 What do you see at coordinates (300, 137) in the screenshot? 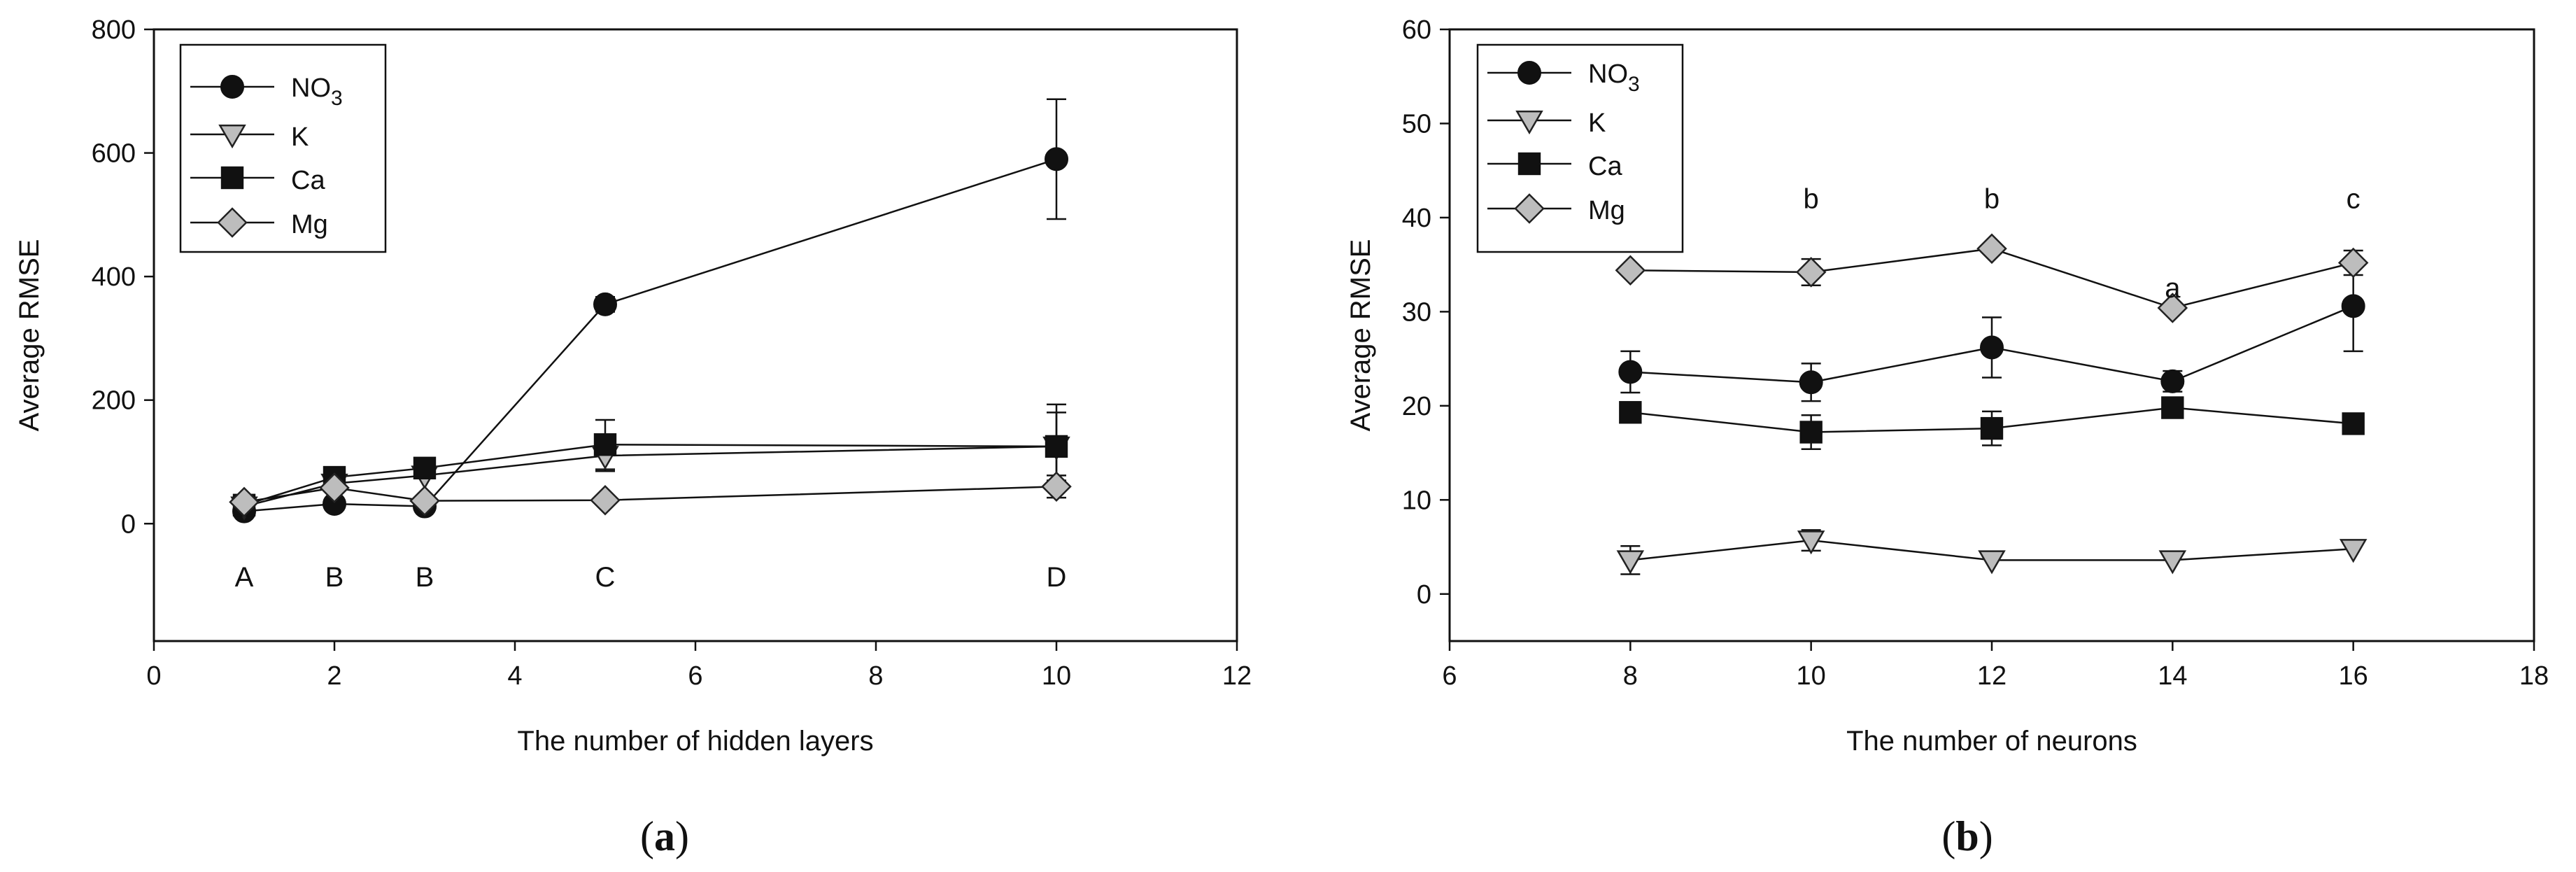
I see `legend-label-k: K` at bounding box center [300, 137].